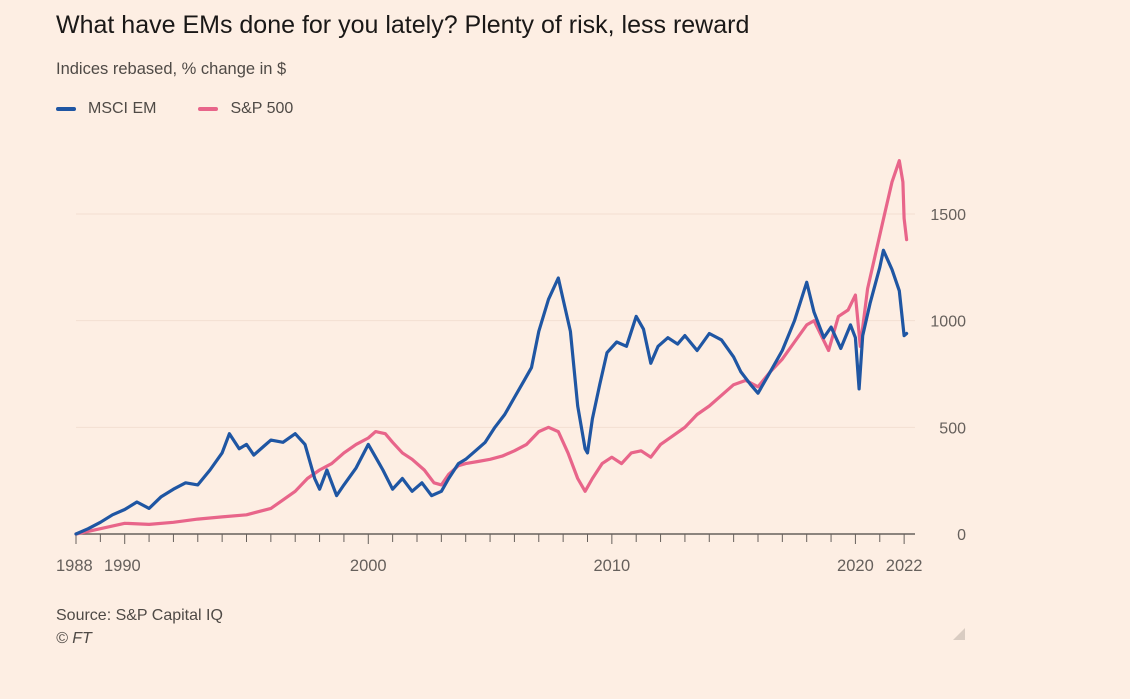 The image size is (1130, 699). I want to click on legend-item-msci-em: MSCI EM, so click(106, 109).